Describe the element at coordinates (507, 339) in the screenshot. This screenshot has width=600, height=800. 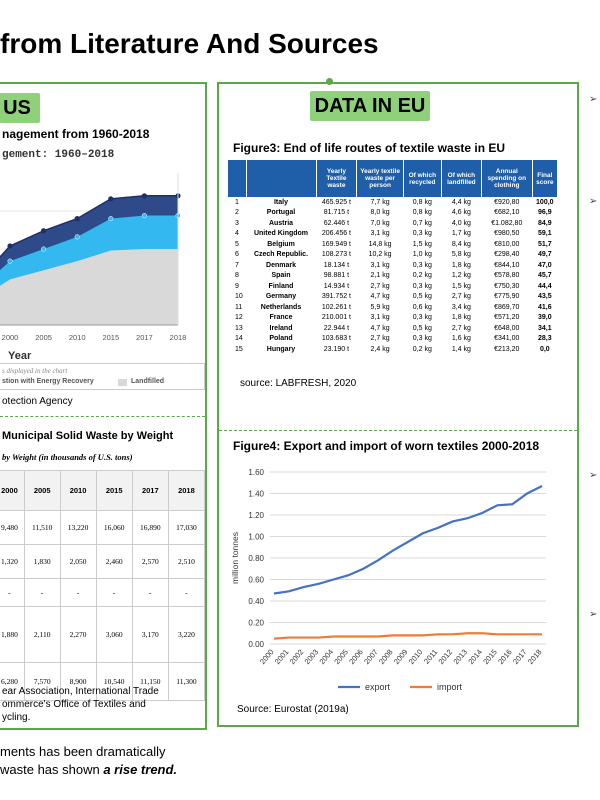
I see `table-cell: €341,00` at that location.